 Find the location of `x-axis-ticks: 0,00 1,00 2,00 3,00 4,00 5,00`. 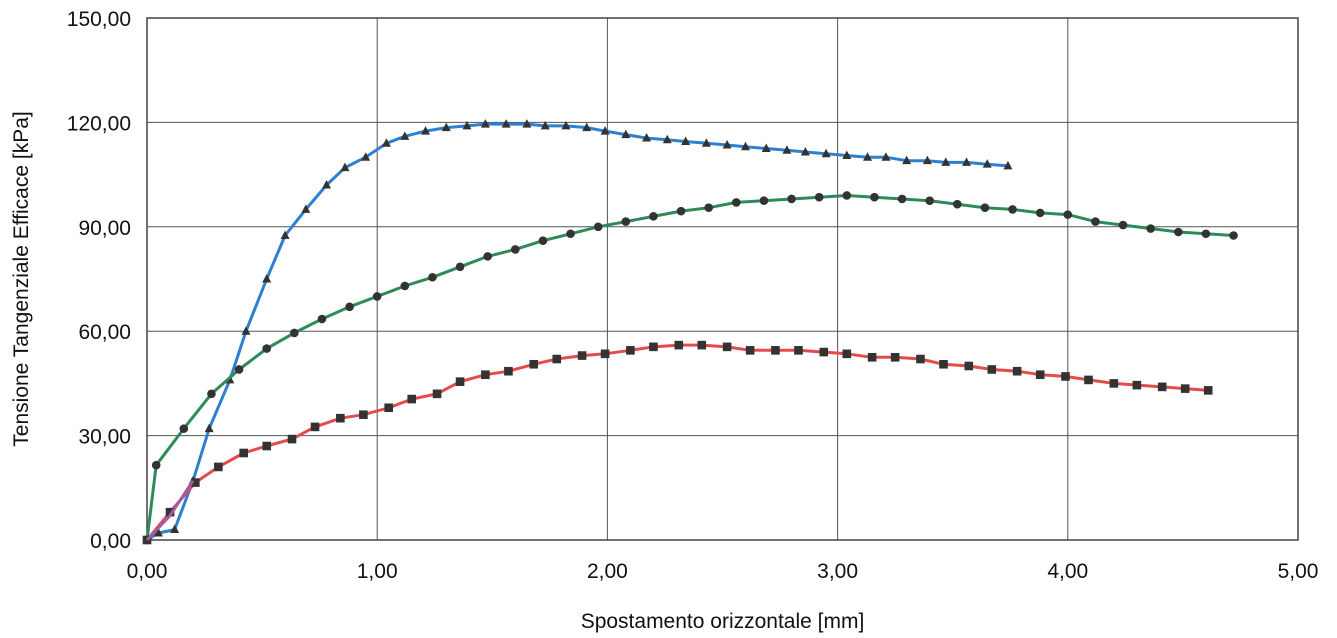

x-axis-ticks: 0,00 1,00 2,00 3,00 4,00 5,00 is located at coordinates (723, 571).